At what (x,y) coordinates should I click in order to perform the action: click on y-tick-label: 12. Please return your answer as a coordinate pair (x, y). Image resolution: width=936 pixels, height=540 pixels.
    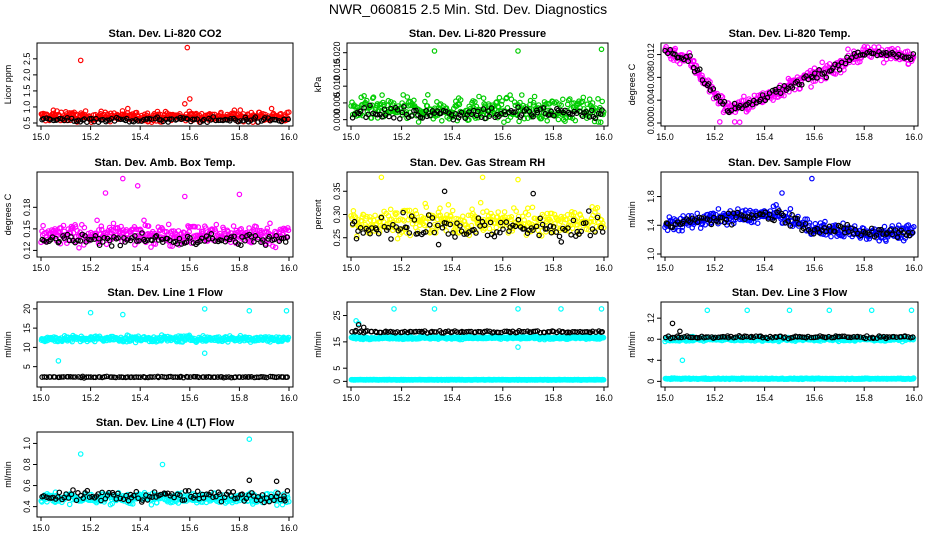
    Looking at the image, I should click on (651, 318).